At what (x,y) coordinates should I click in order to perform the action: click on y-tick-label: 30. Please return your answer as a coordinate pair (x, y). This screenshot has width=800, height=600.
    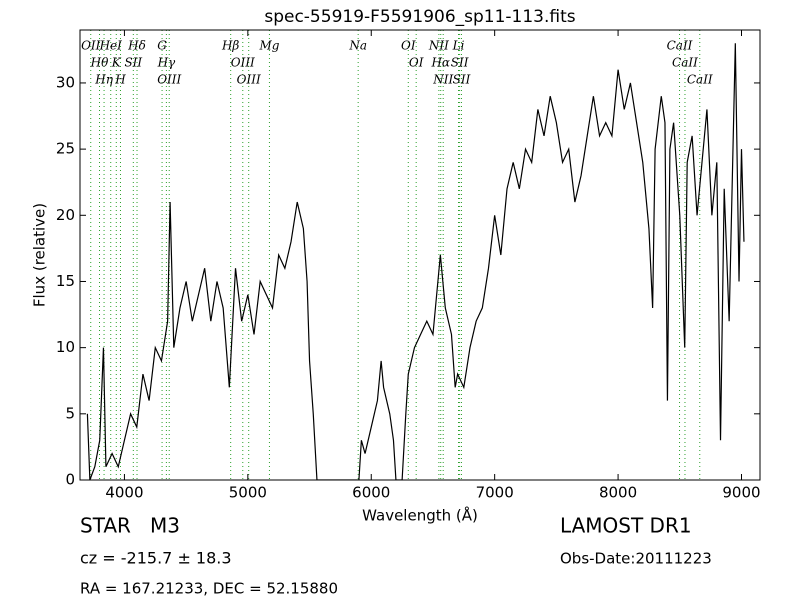
    Looking at the image, I should click on (65, 82).